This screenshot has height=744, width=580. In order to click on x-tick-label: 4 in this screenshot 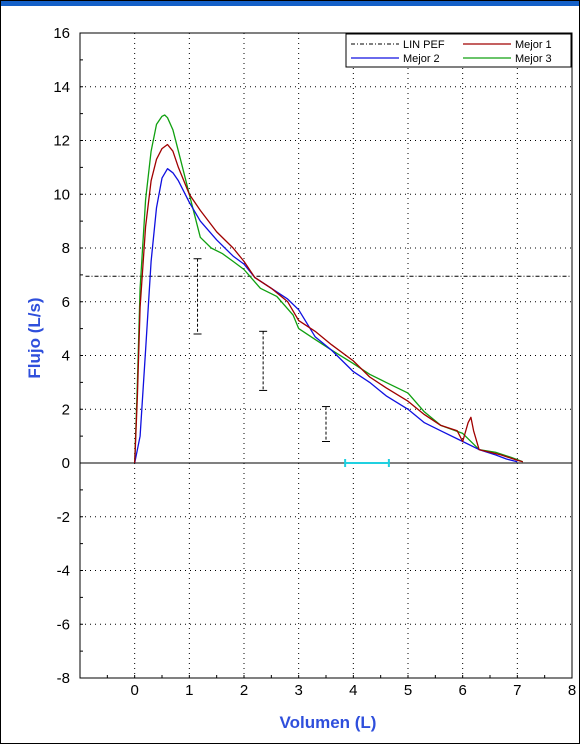, I will do `click(353, 690)`.